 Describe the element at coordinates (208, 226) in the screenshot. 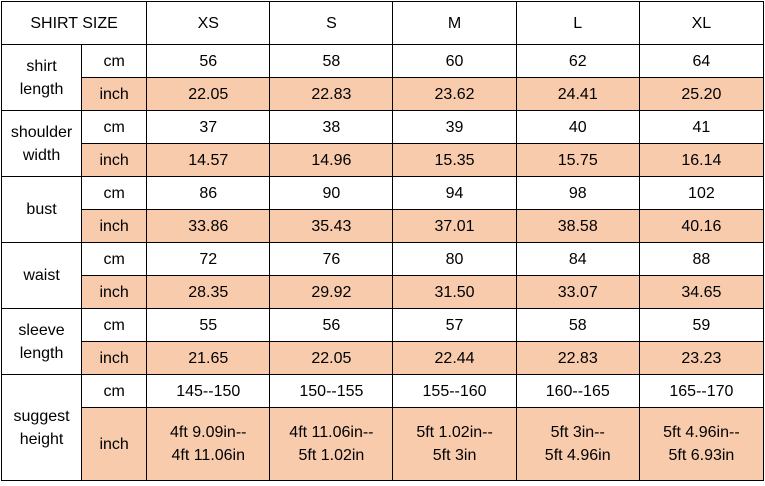

I see `size-value: 33.86` at that location.